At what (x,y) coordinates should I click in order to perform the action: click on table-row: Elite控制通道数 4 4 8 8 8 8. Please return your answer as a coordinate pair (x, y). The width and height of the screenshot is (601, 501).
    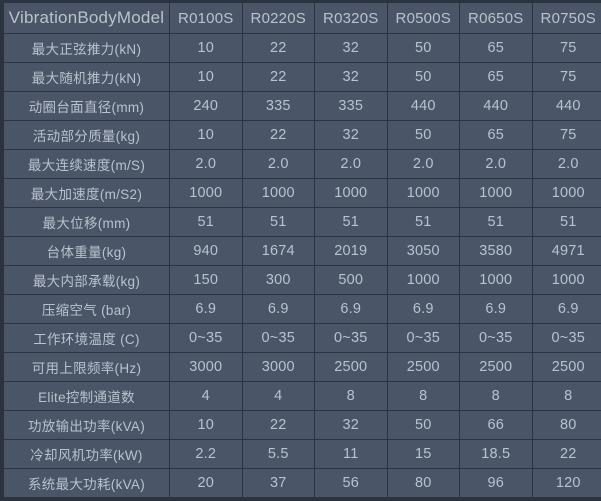
    Looking at the image, I should click on (302, 396).